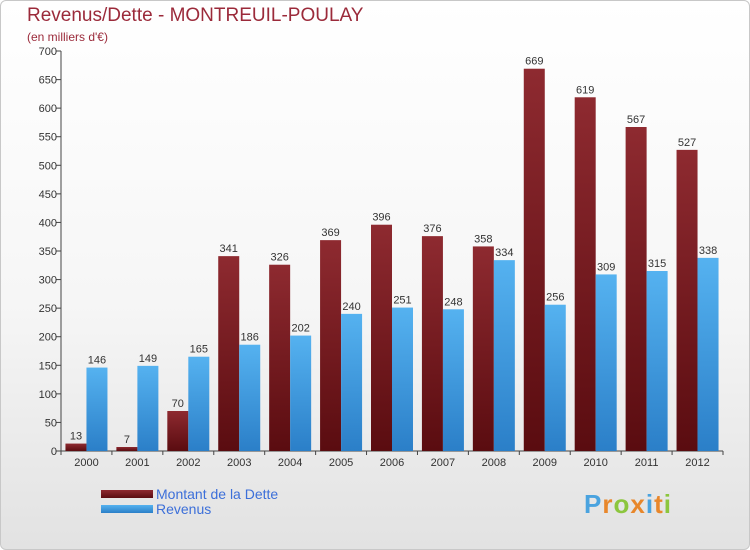 This screenshot has height=550, width=750. What do you see at coordinates (51, 423) in the screenshot?
I see `y-tick-label: 50` at bounding box center [51, 423].